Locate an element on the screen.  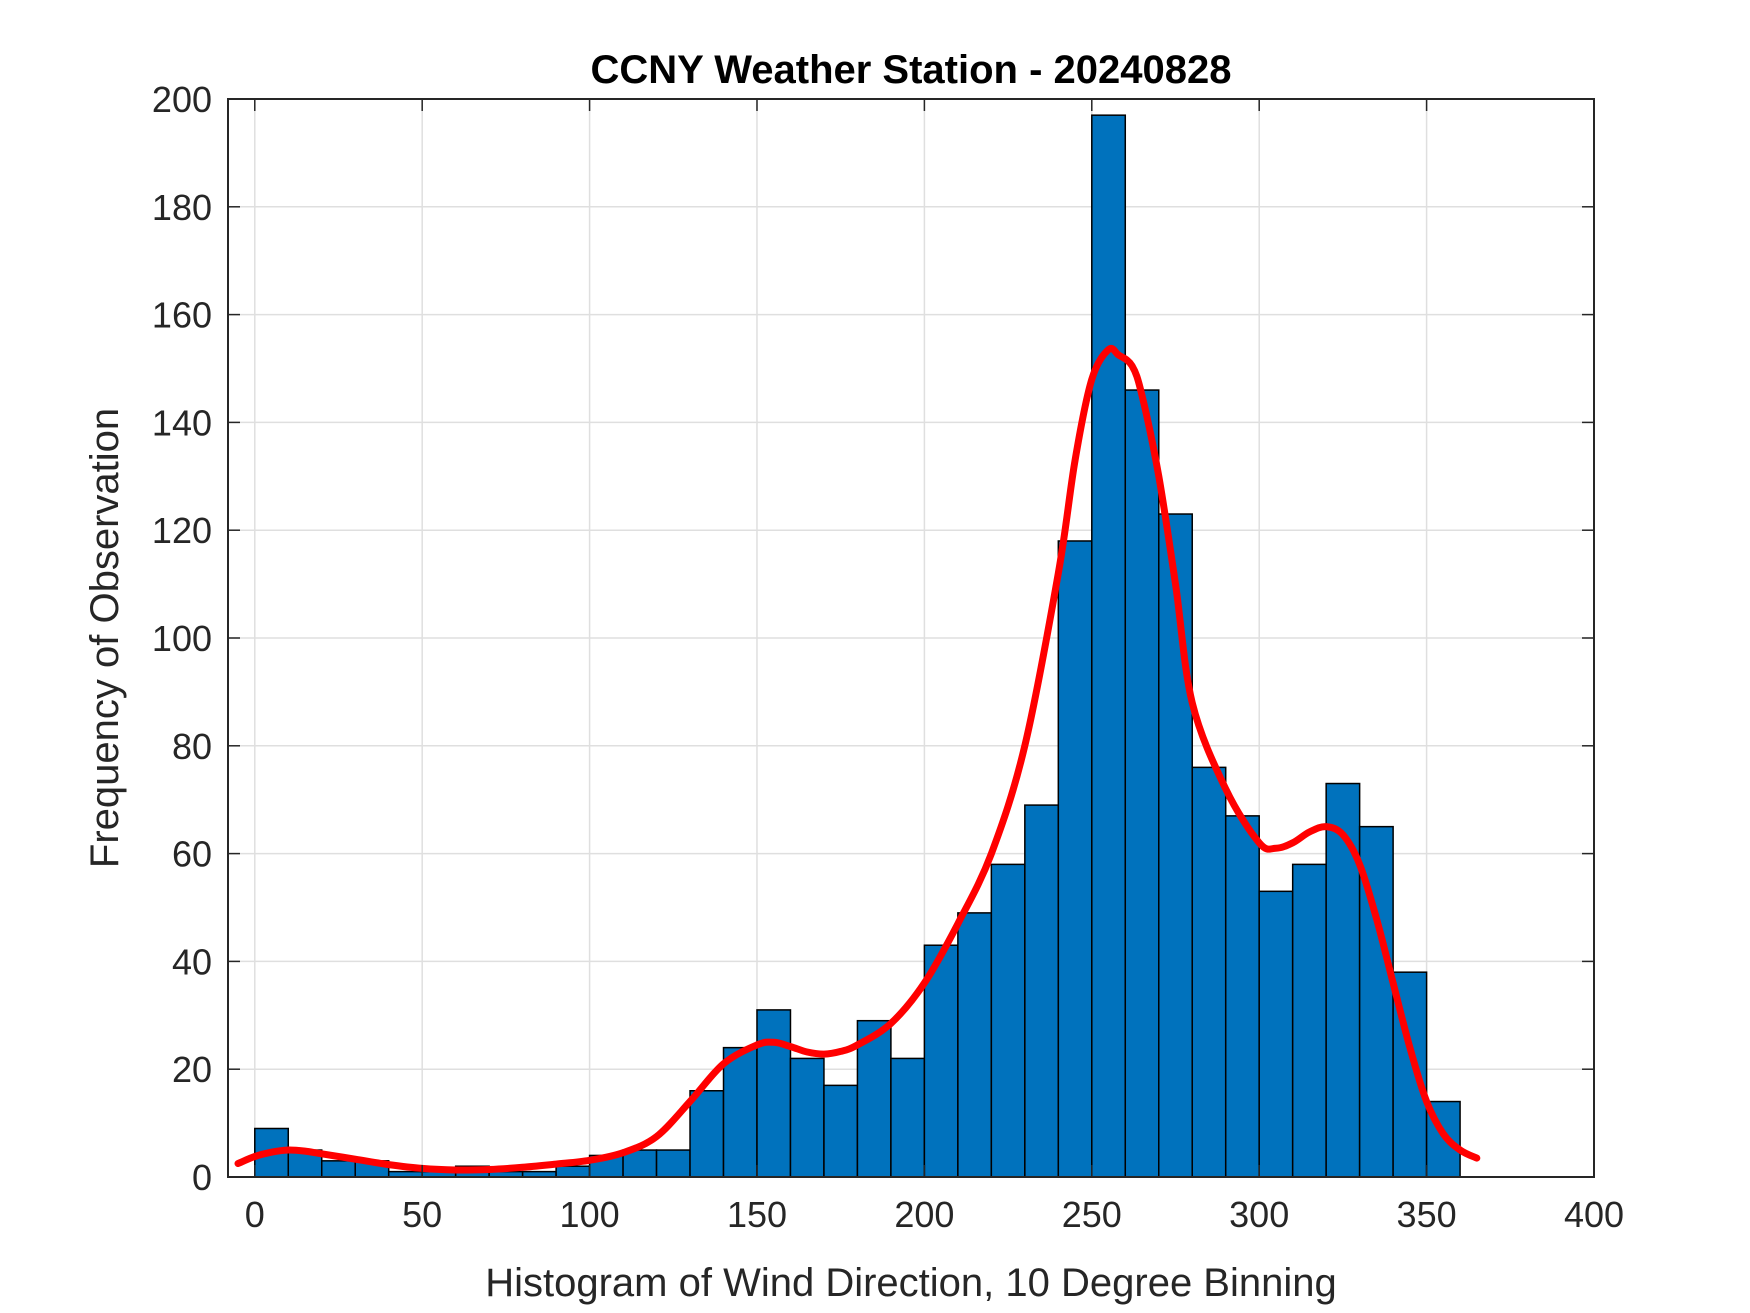
y-tick-label: 40 is located at coordinates (192, 961).